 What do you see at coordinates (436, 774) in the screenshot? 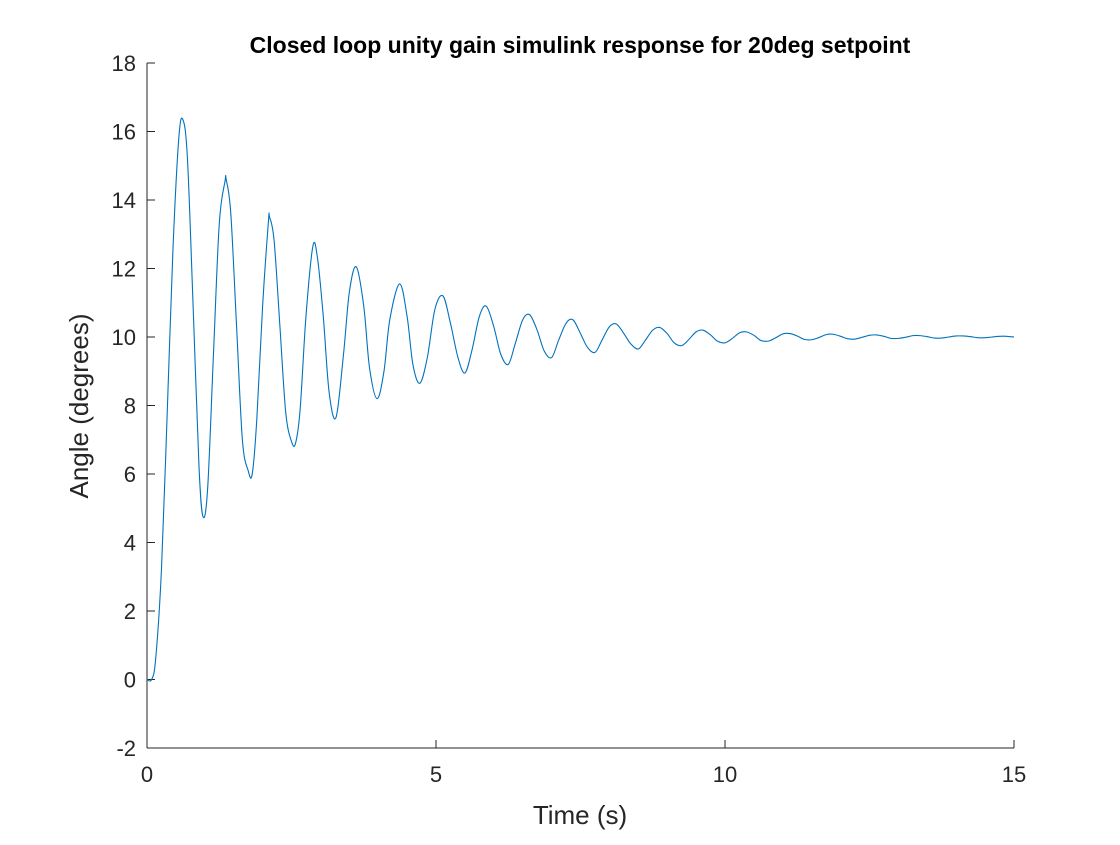
I see `x-tick-label: 5` at bounding box center [436, 774].